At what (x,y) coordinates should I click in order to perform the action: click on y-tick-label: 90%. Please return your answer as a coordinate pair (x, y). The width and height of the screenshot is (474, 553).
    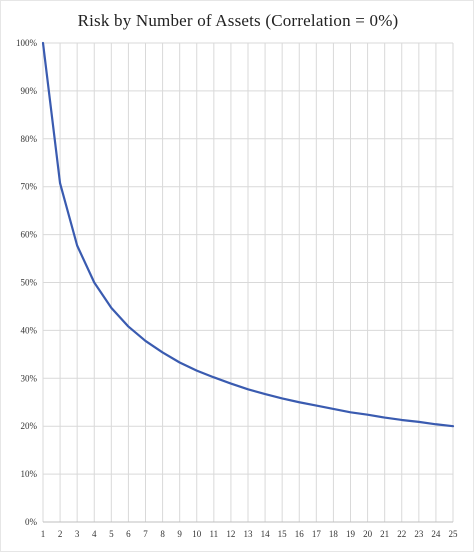
    Looking at the image, I should click on (29, 91).